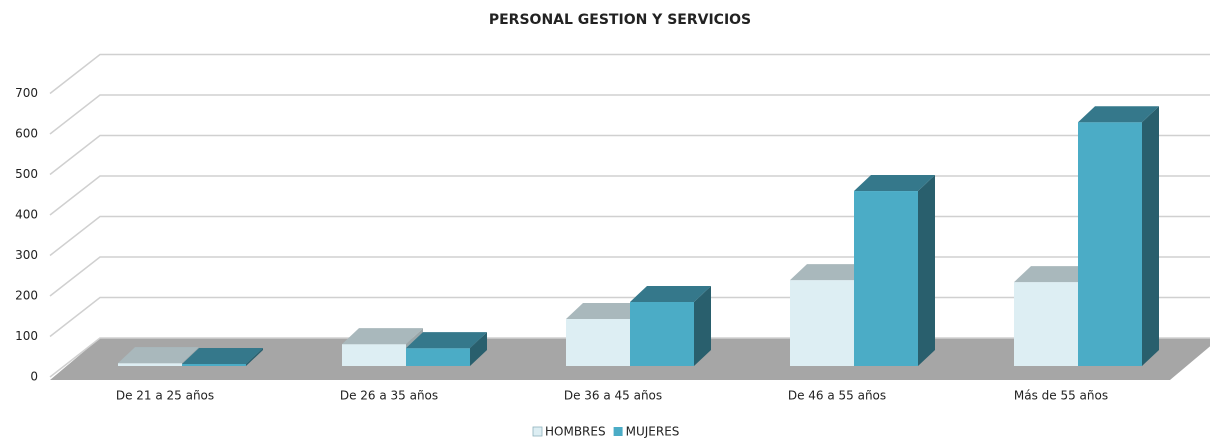  What do you see at coordinates (26, 215) in the screenshot?
I see `y-tick-label: 400` at bounding box center [26, 215].